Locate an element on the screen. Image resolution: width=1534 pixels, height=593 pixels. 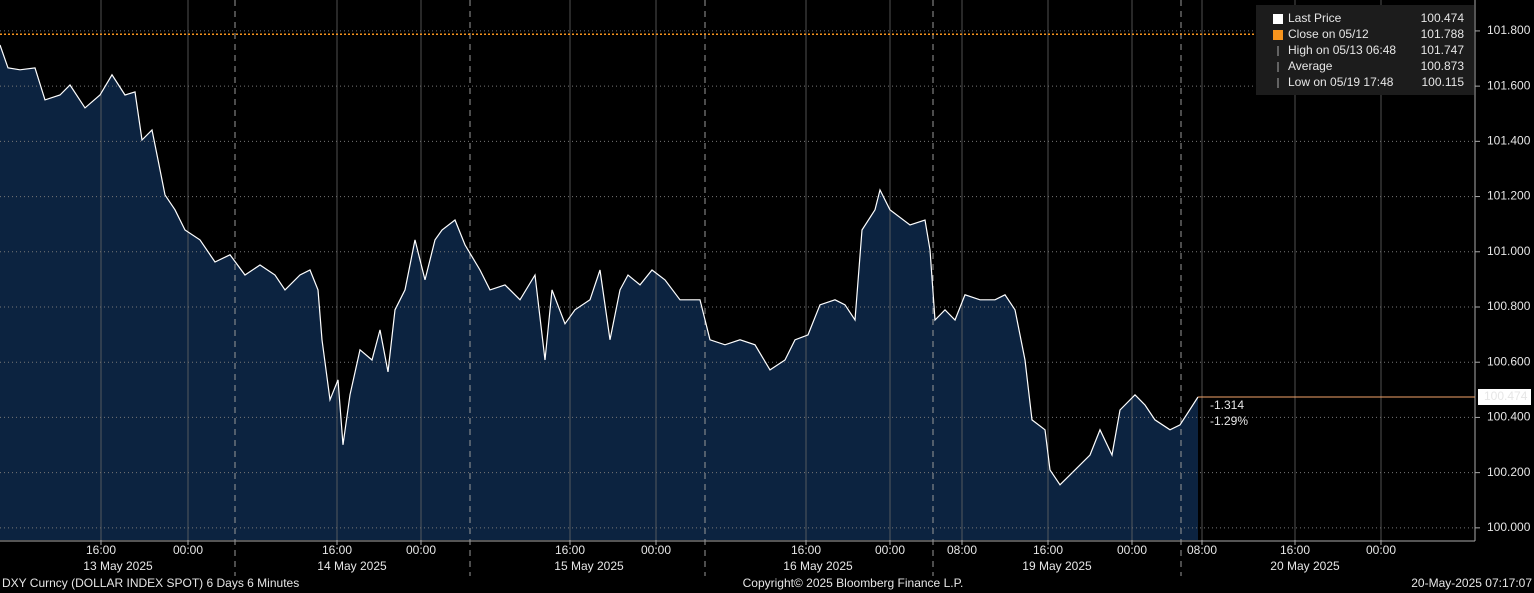
legend-value: 100.873 is located at coordinates (1443, 66).